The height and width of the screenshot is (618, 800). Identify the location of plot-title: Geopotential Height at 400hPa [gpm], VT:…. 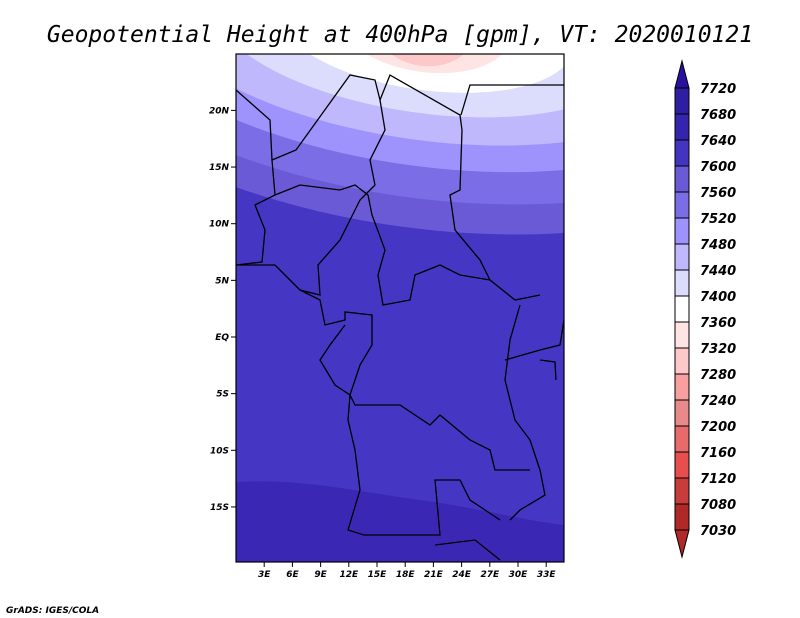
(400, 35).